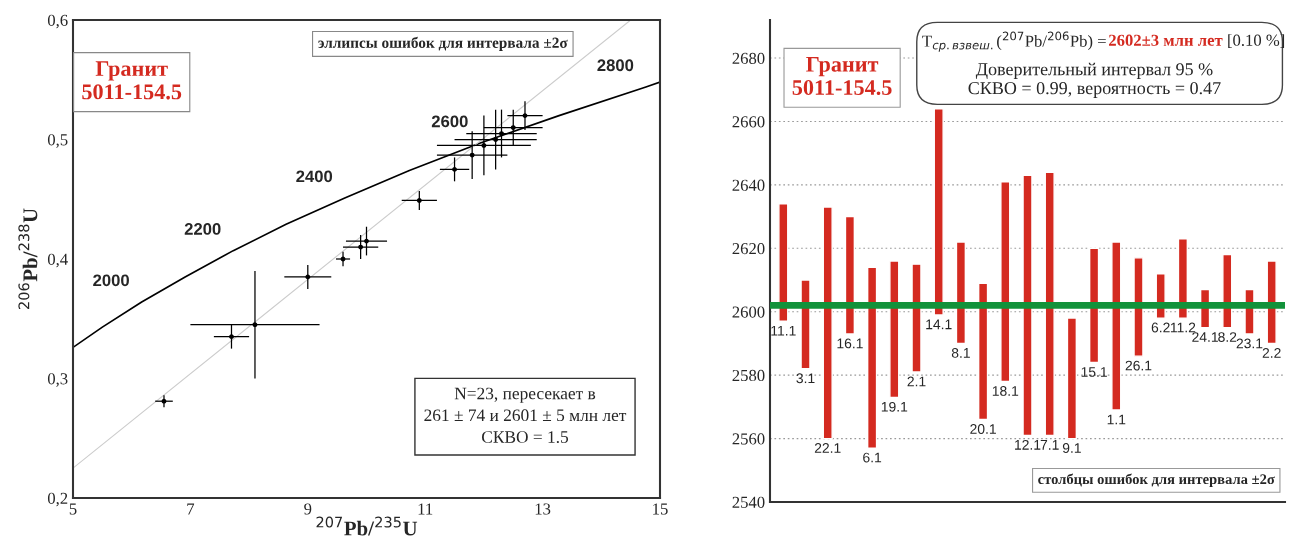 Image resolution: width=1301 pixels, height=546 pixels. I want to click on y-tick-label: 0,2, so click(57, 499).